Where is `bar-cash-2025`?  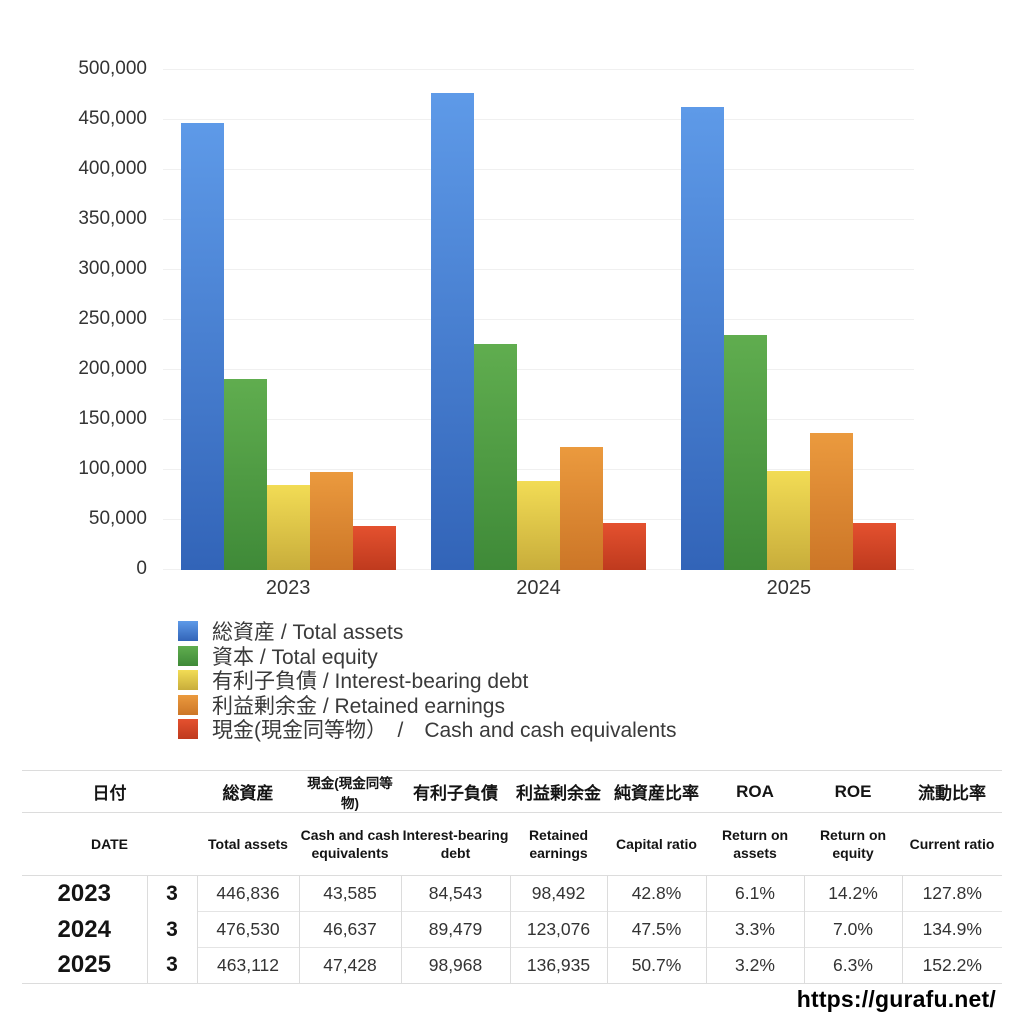
bar-cash-2025 is located at coordinates (875, 546).